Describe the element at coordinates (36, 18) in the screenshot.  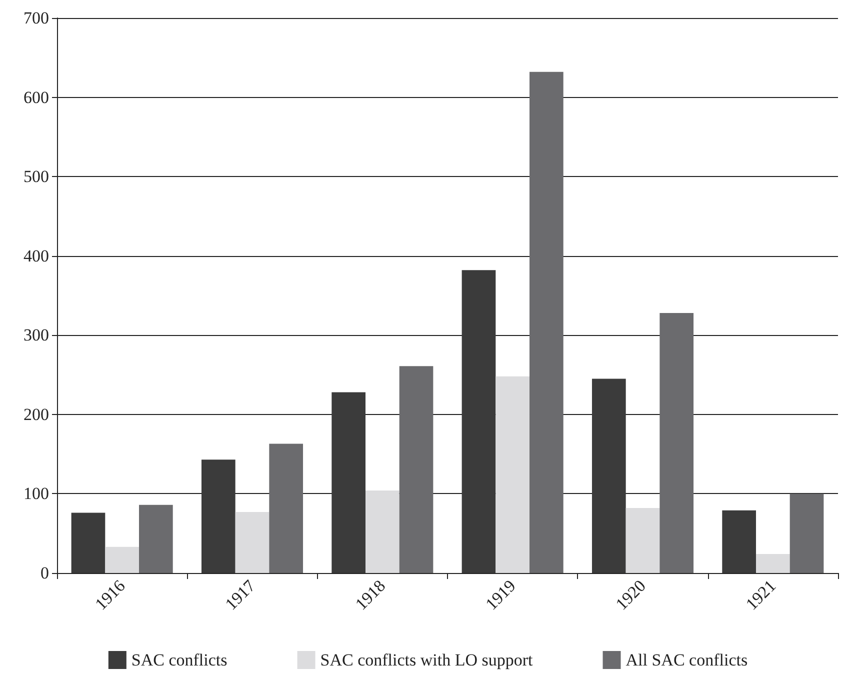
I see `y-tick-label: 700` at that location.